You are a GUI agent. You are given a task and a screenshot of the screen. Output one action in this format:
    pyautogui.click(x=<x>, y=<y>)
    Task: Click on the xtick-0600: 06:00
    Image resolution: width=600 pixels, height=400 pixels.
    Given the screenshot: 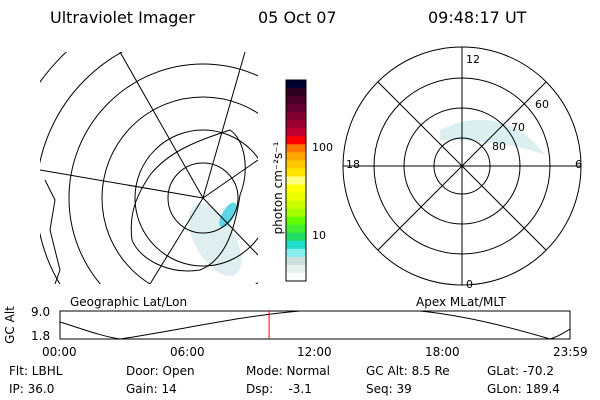 What is the action you would take?
    pyautogui.click(x=187, y=352)
    